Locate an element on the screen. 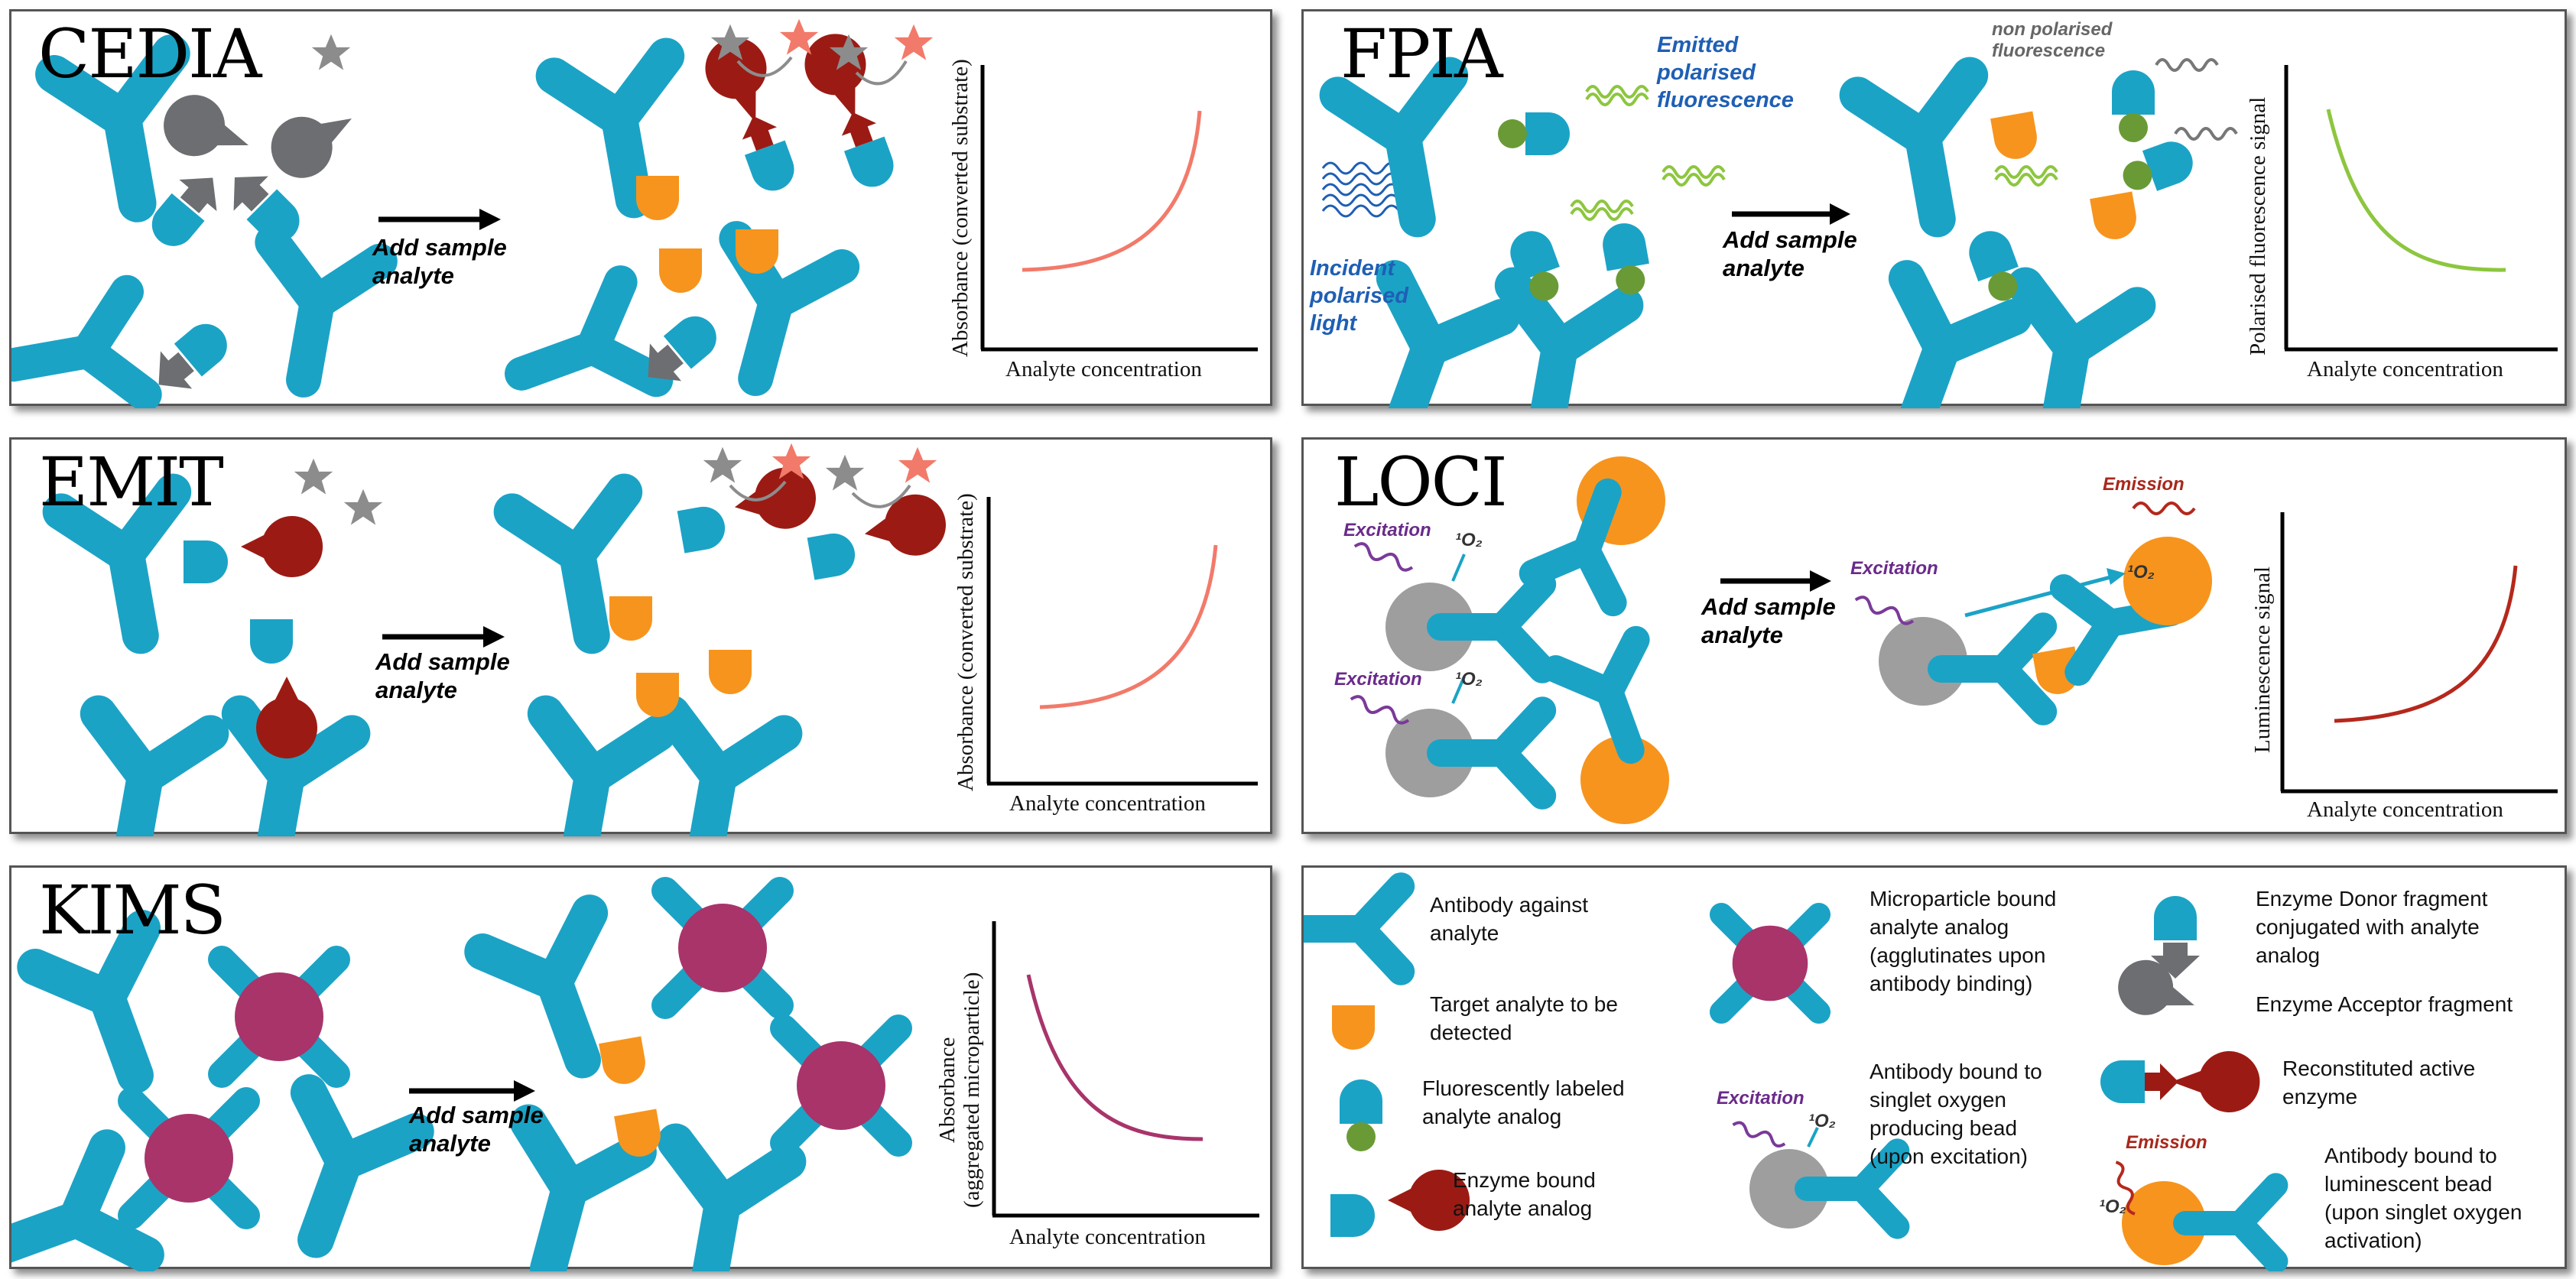 Image resolution: width=2576 pixels, height=1279 pixels. kims-step: Add sample analyte is located at coordinates (477, 1129).